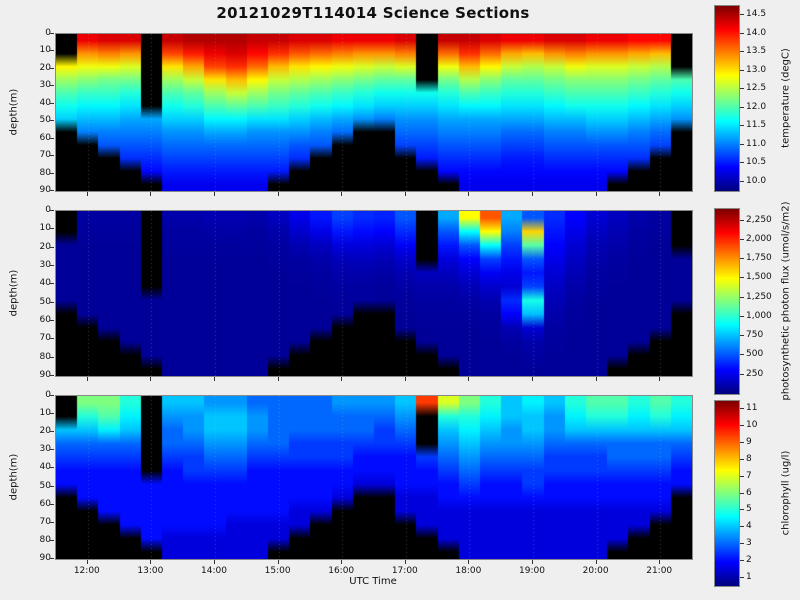 The image size is (800, 600). What do you see at coordinates (786, 492) in the screenshot?
I see `chlorophyll-colorbar-label: chlorophyll (ug/l)` at bounding box center [786, 492].